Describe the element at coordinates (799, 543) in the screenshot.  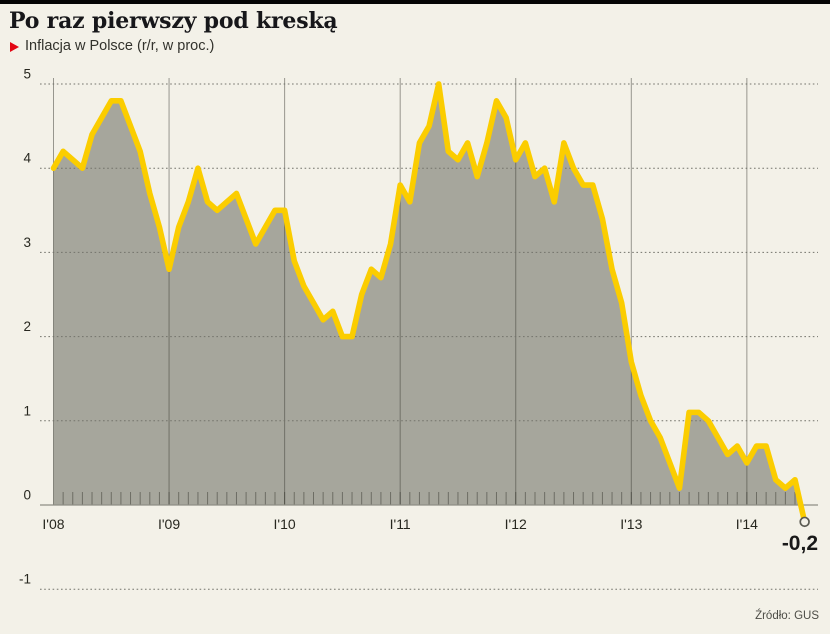
I see `last-value-label: -0,2` at that location.